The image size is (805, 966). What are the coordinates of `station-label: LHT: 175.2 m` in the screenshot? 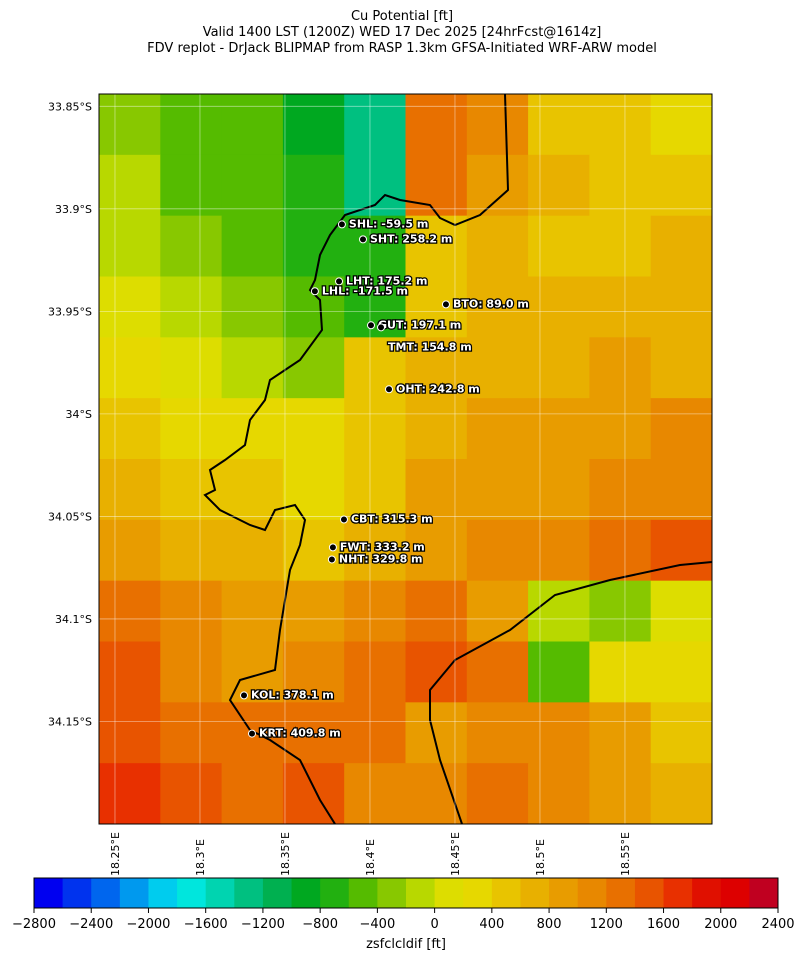 It's located at (386, 280).